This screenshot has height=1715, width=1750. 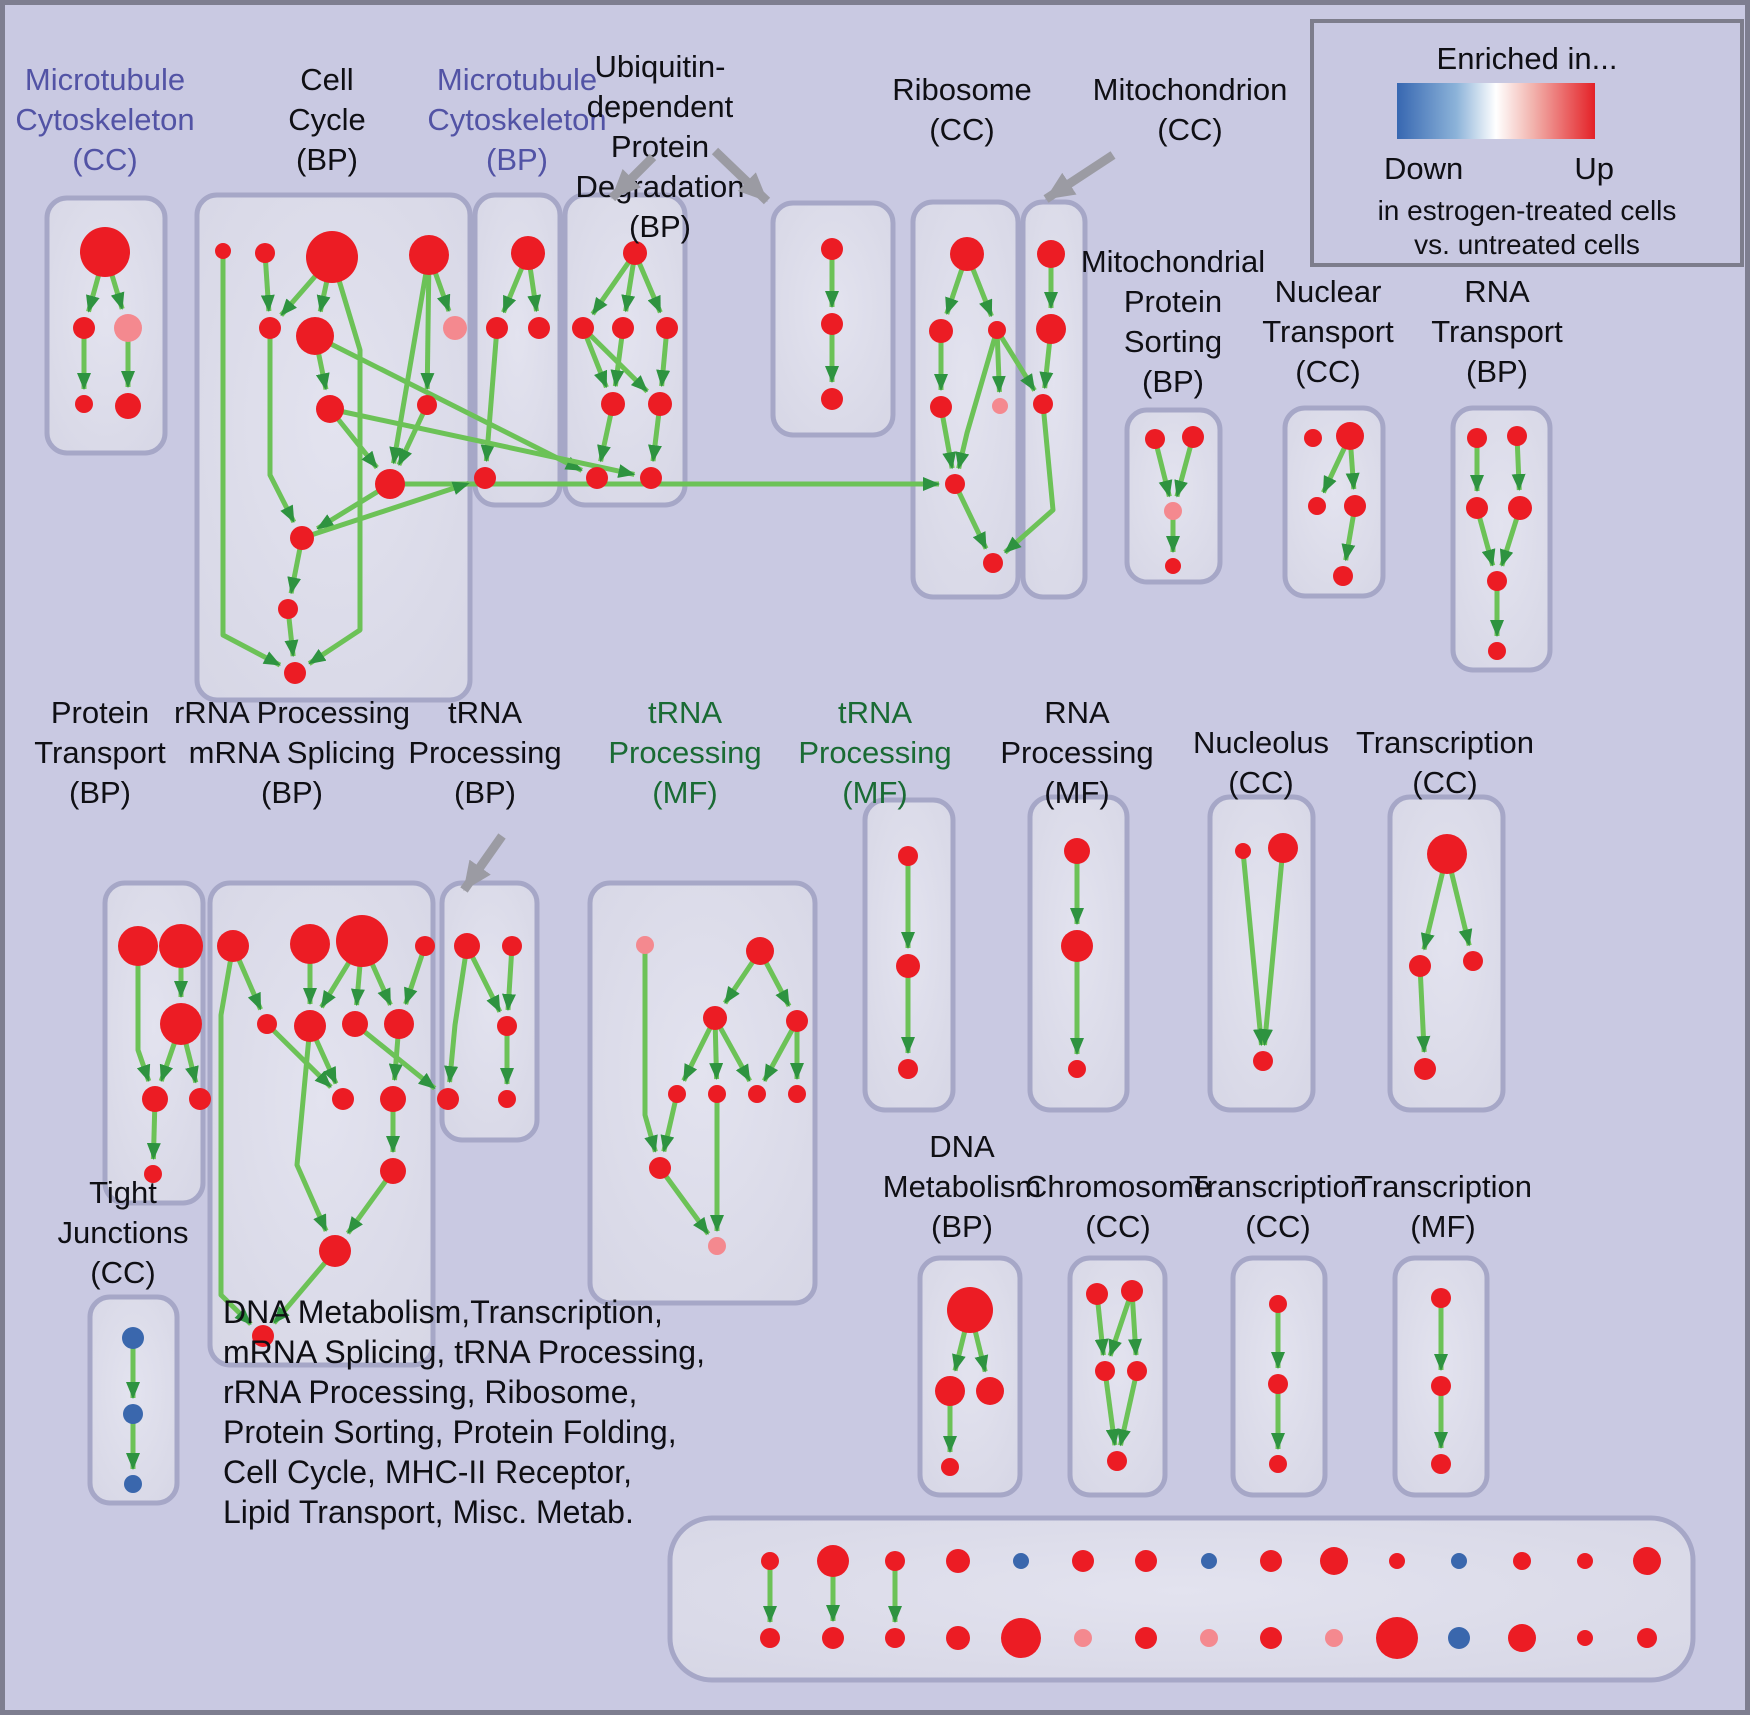 What do you see at coordinates (1278, 1206) in the screenshot?
I see `cluster-label: Transcription (CC)` at bounding box center [1278, 1206].